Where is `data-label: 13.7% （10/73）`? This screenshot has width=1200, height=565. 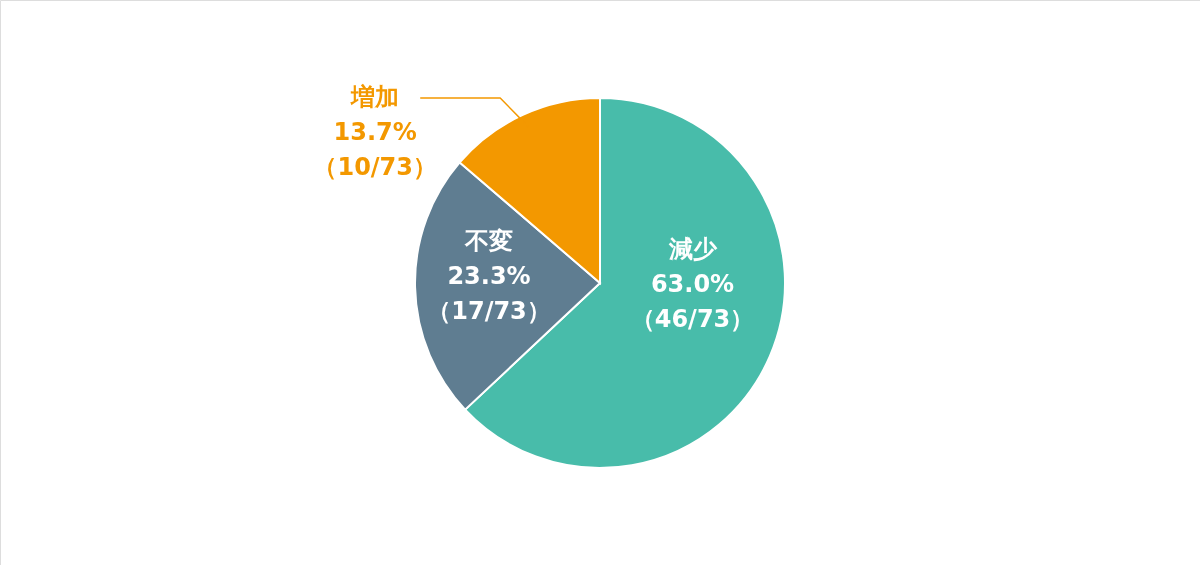 data-label: 13.7% （10/73） is located at coordinates (375, 149).